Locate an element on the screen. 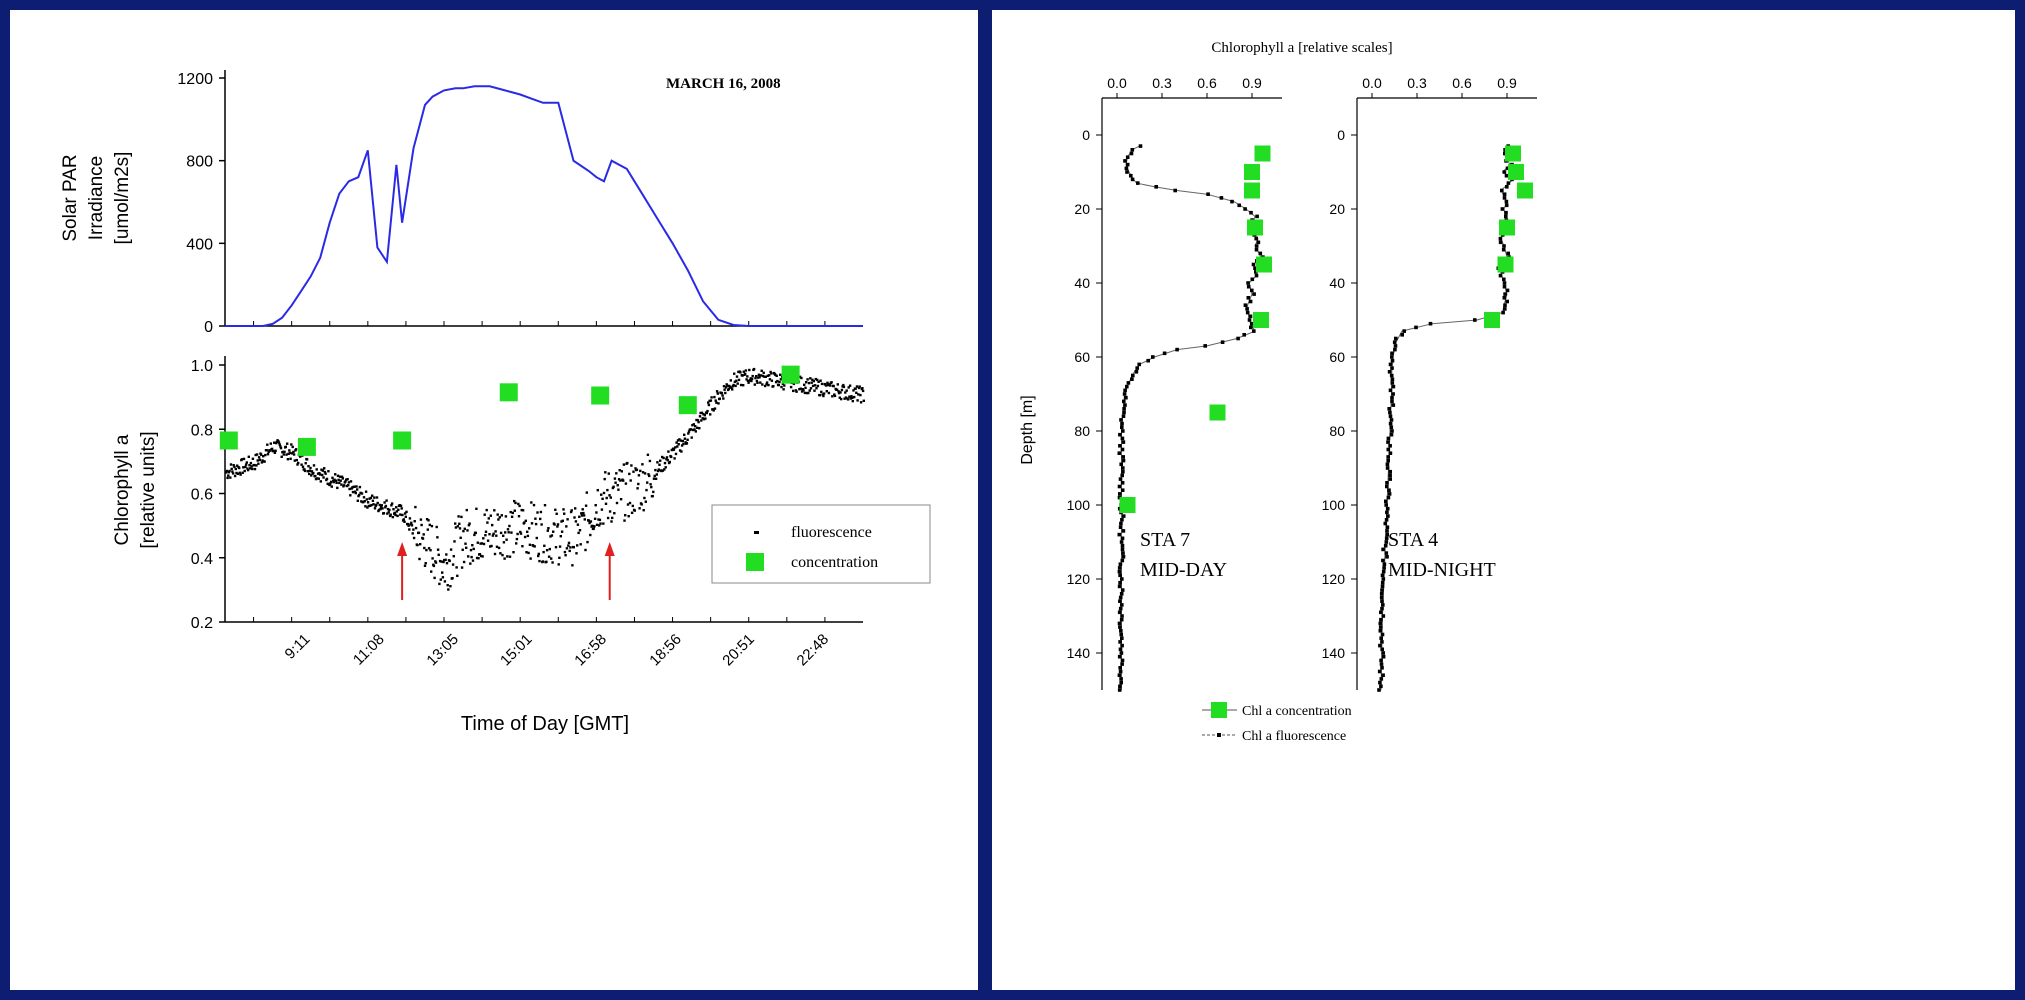 The height and width of the screenshot is (1000, 2025). par-ytick-label: 800 is located at coordinates (199, 162).